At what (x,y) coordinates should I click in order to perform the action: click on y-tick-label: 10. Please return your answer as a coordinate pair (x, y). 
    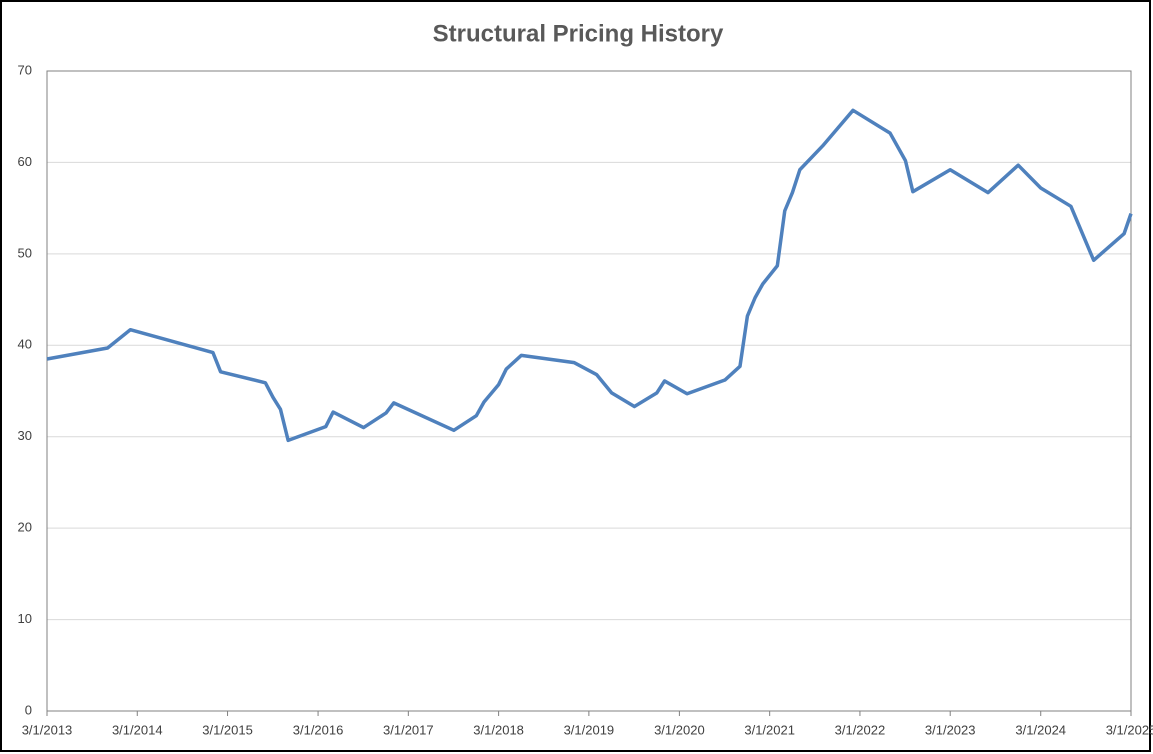
    Looking at the image, I should click on (25, 618).